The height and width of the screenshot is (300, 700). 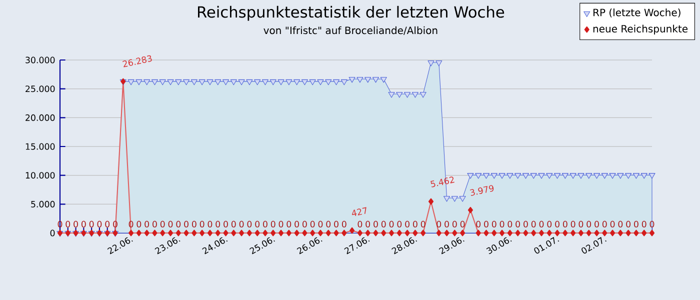 What do you see at coordinates (482, 190) in the screenshot?
I see `data-label: 3.979` at bounding box center [482, 190].